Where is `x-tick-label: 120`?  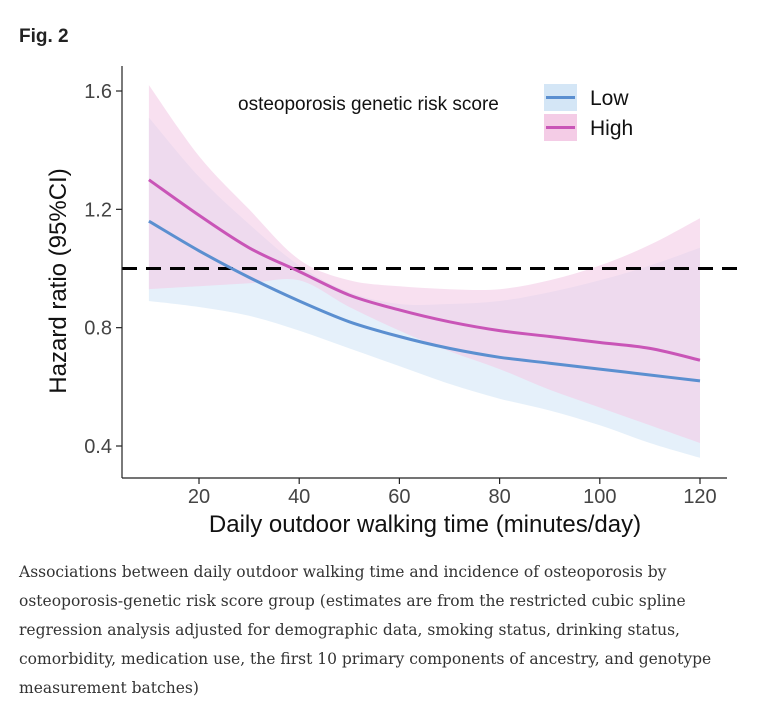 x-tick-label: 120 is located at coordinates (699, 497).